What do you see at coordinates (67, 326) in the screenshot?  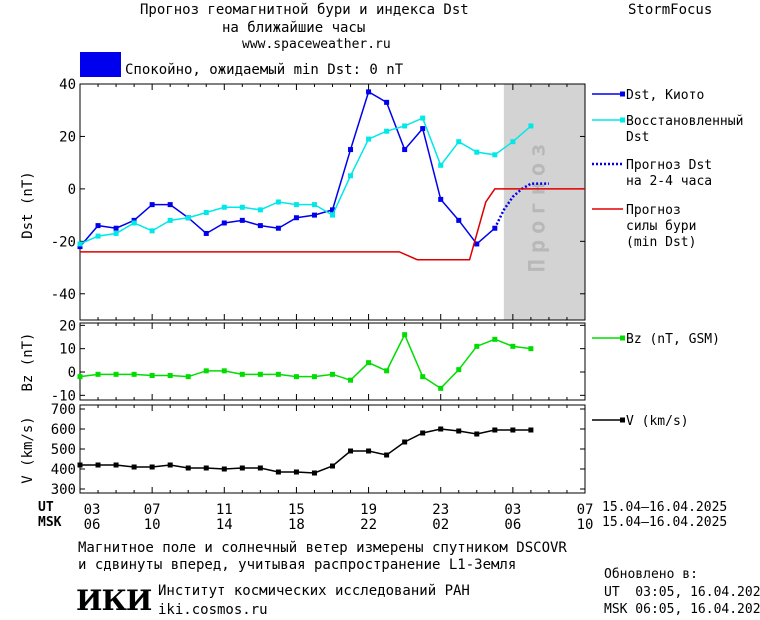 I see `y-tick-label: 20` at bounding box center [67, 326].